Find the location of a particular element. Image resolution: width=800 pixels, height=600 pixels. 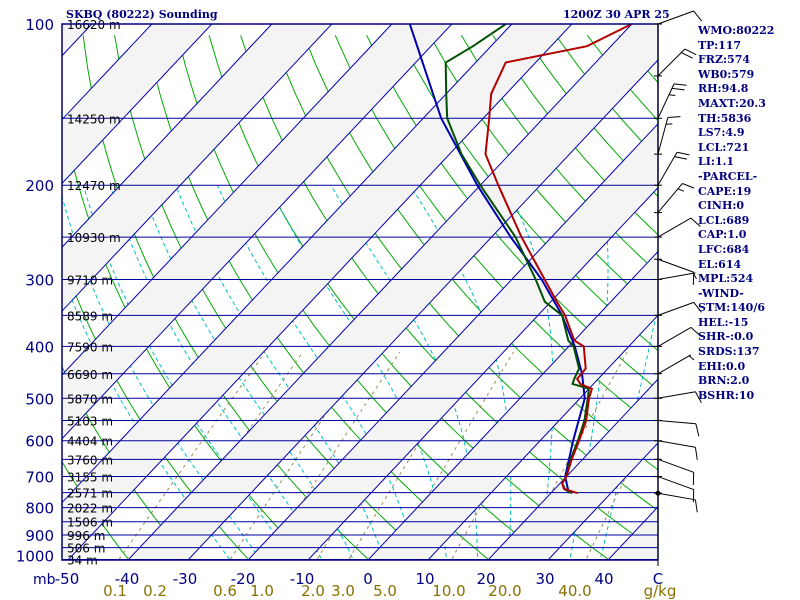

sounding-index-item: EHI:0.0 is located at coordinates (722, 366).